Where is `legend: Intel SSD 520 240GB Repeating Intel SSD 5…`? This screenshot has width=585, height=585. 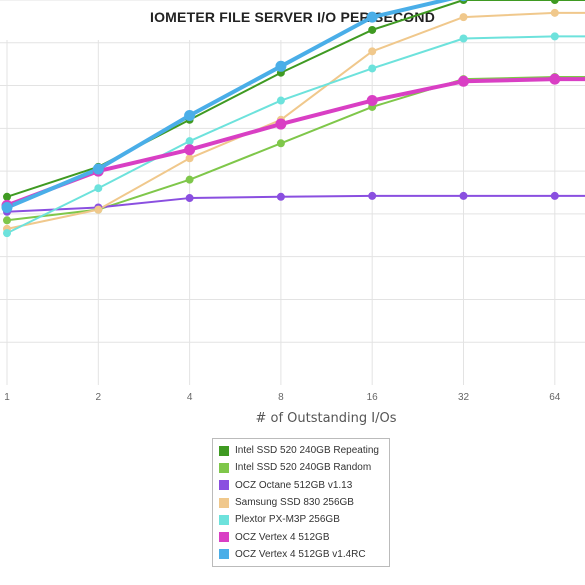 legend: Intel SSD 520 240GB Repeating Intel SSD 5… is located at coordinates (301, 503).